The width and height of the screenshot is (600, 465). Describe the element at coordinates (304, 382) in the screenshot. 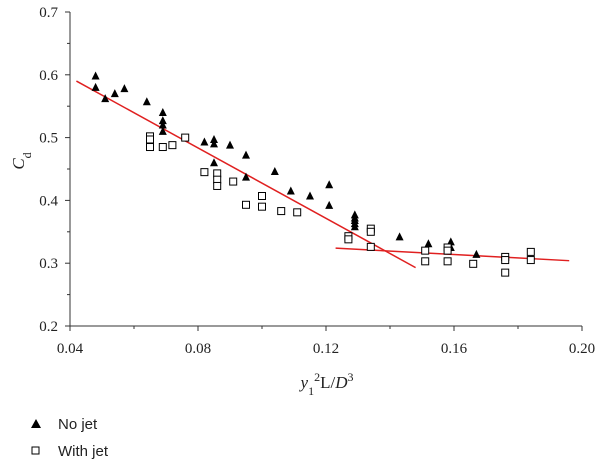

I see `x-axis-label-y: y` at that location.